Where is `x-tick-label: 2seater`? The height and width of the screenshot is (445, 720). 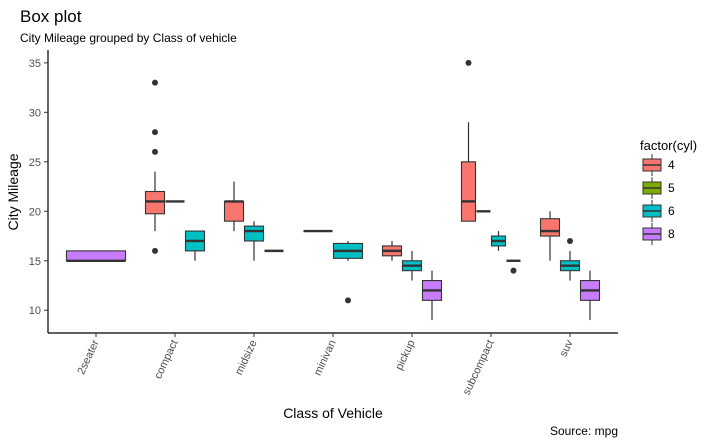
x-tick-label: 2seater is located at coordinates (88, 357).